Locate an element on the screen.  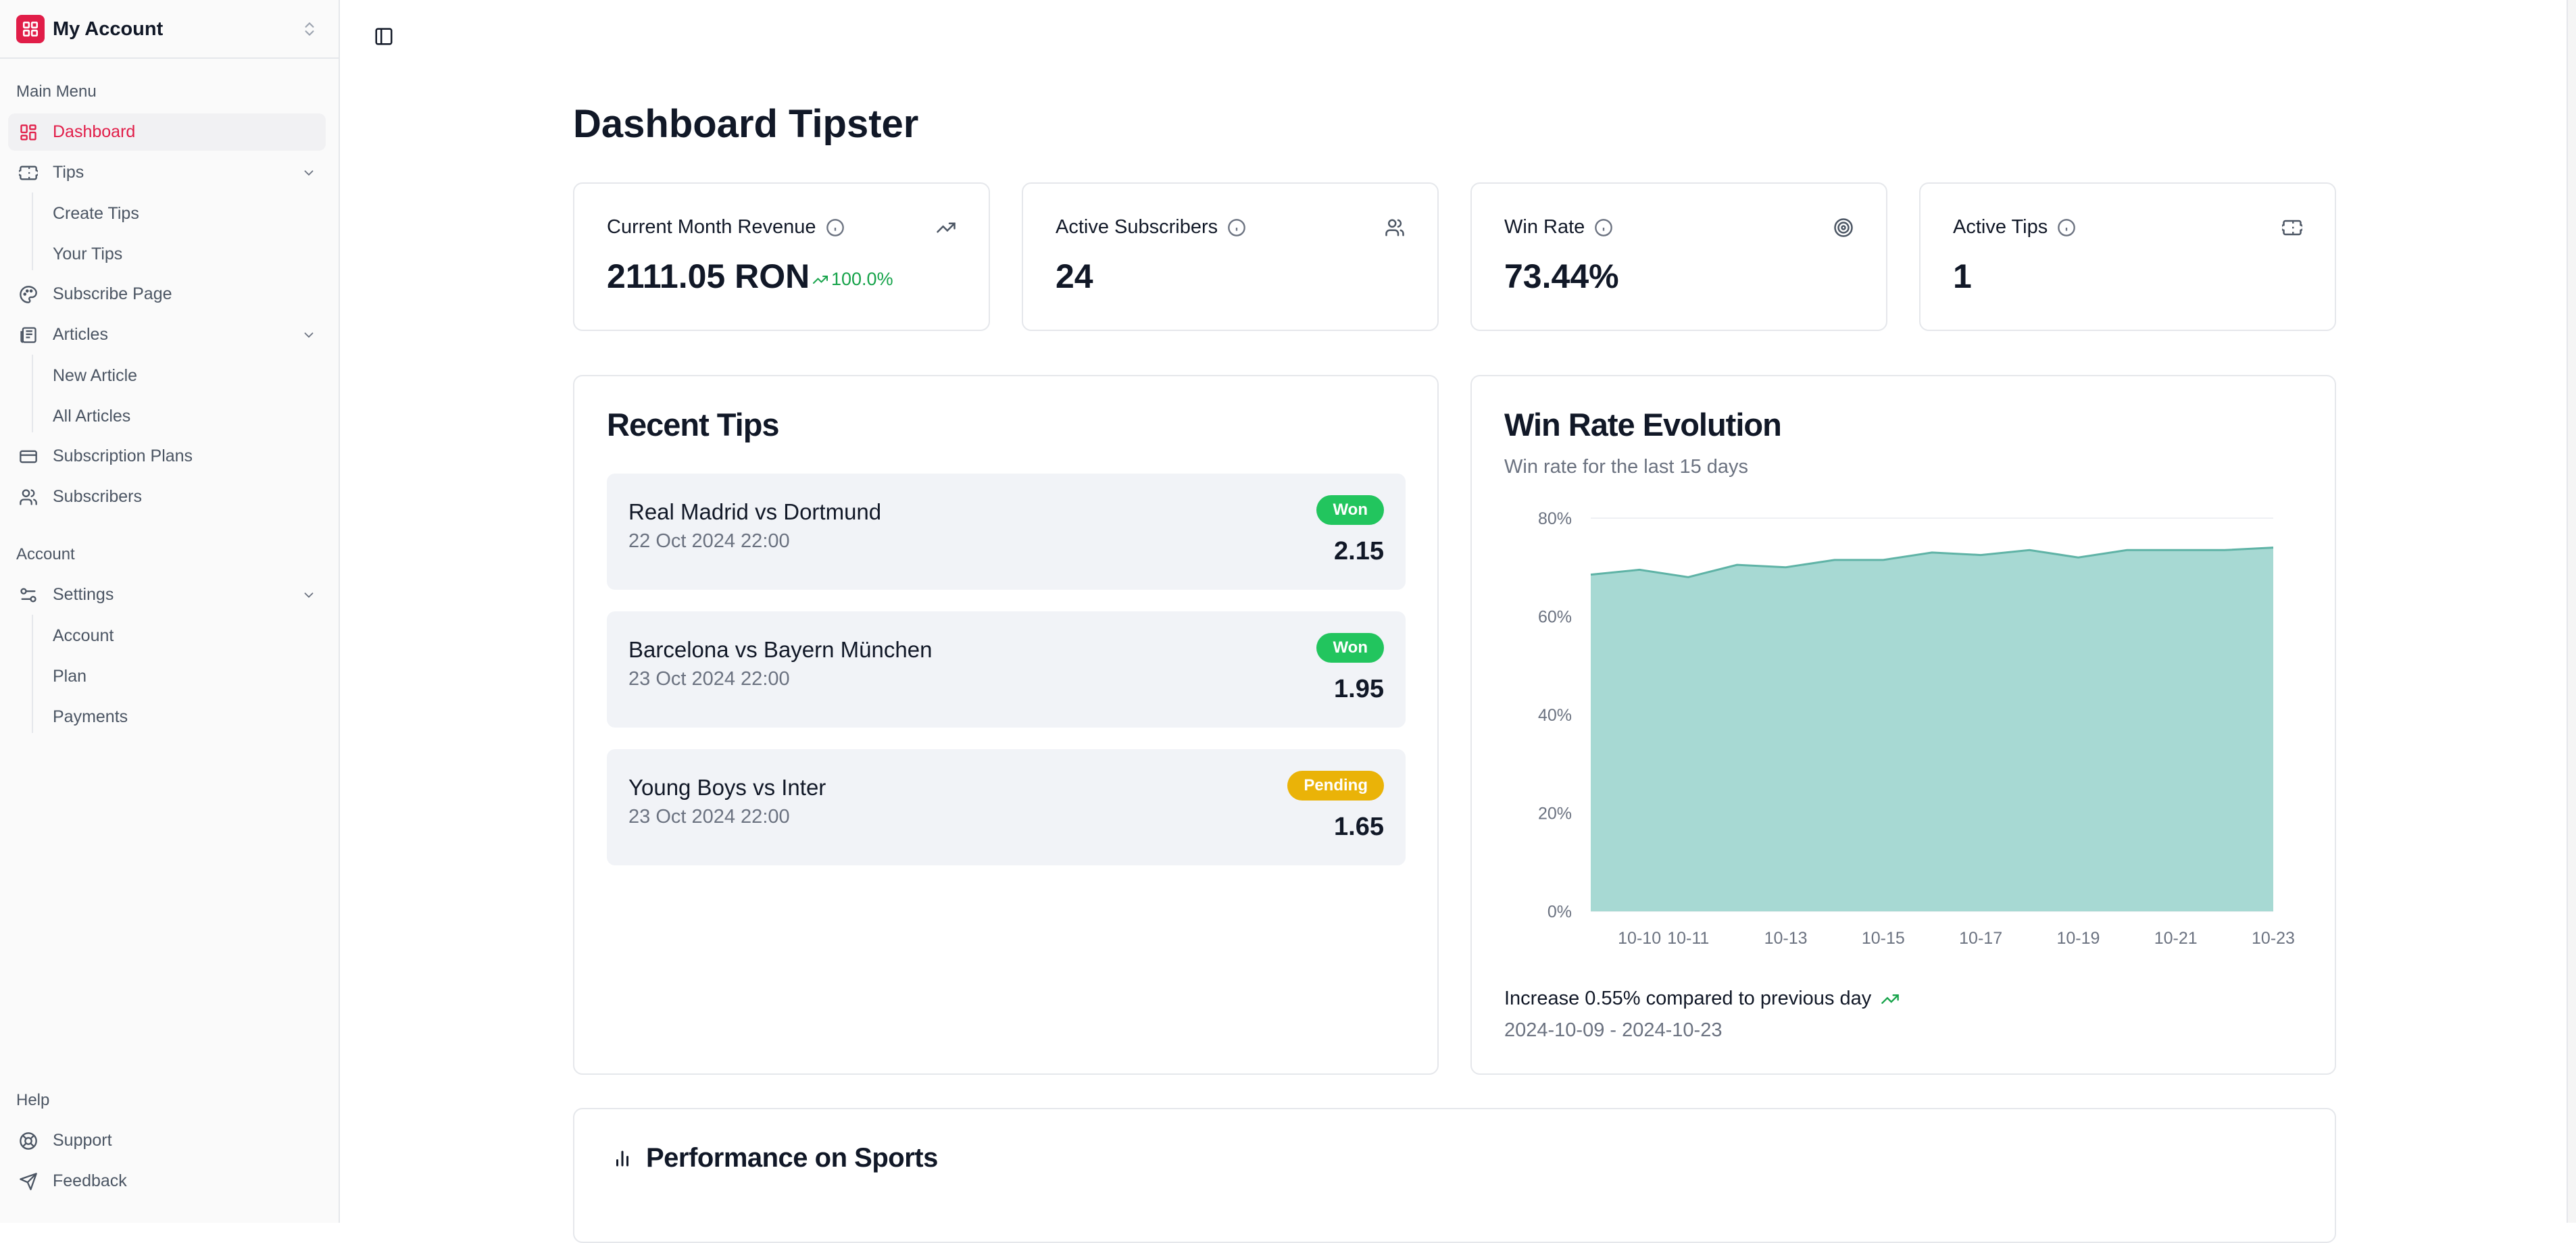
sidebar-toggle-button is located at coordinates (384, 36).